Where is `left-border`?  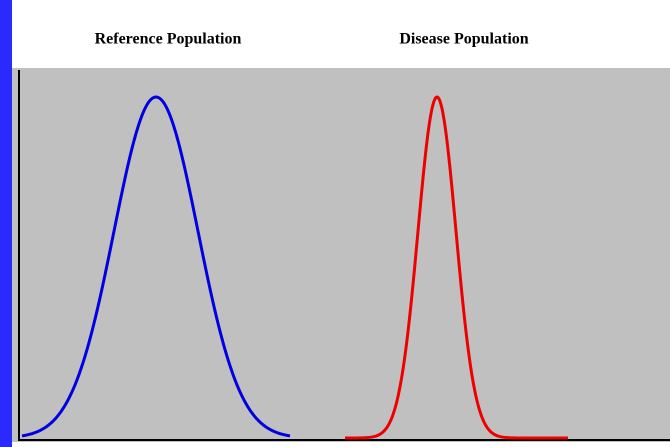 left-border is located at coordinates (6, 223).